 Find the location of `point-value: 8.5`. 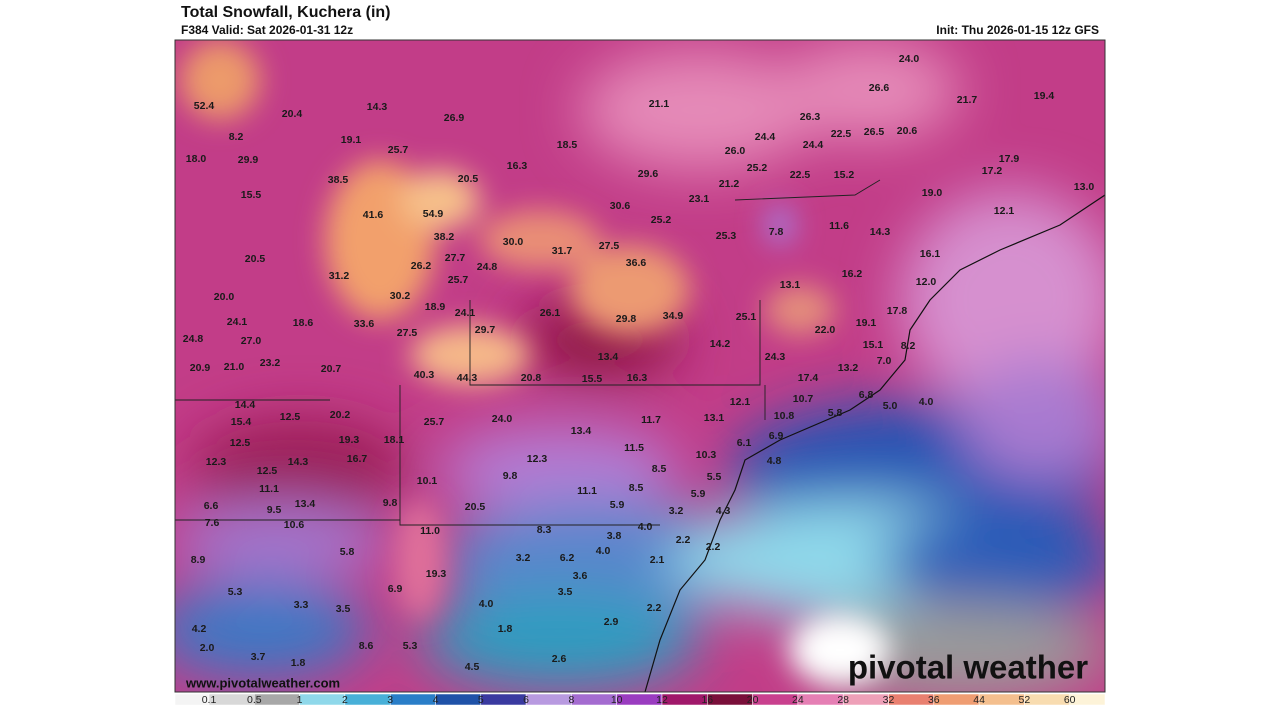

point-value: 8.5 is located at coordinates (636, 488).